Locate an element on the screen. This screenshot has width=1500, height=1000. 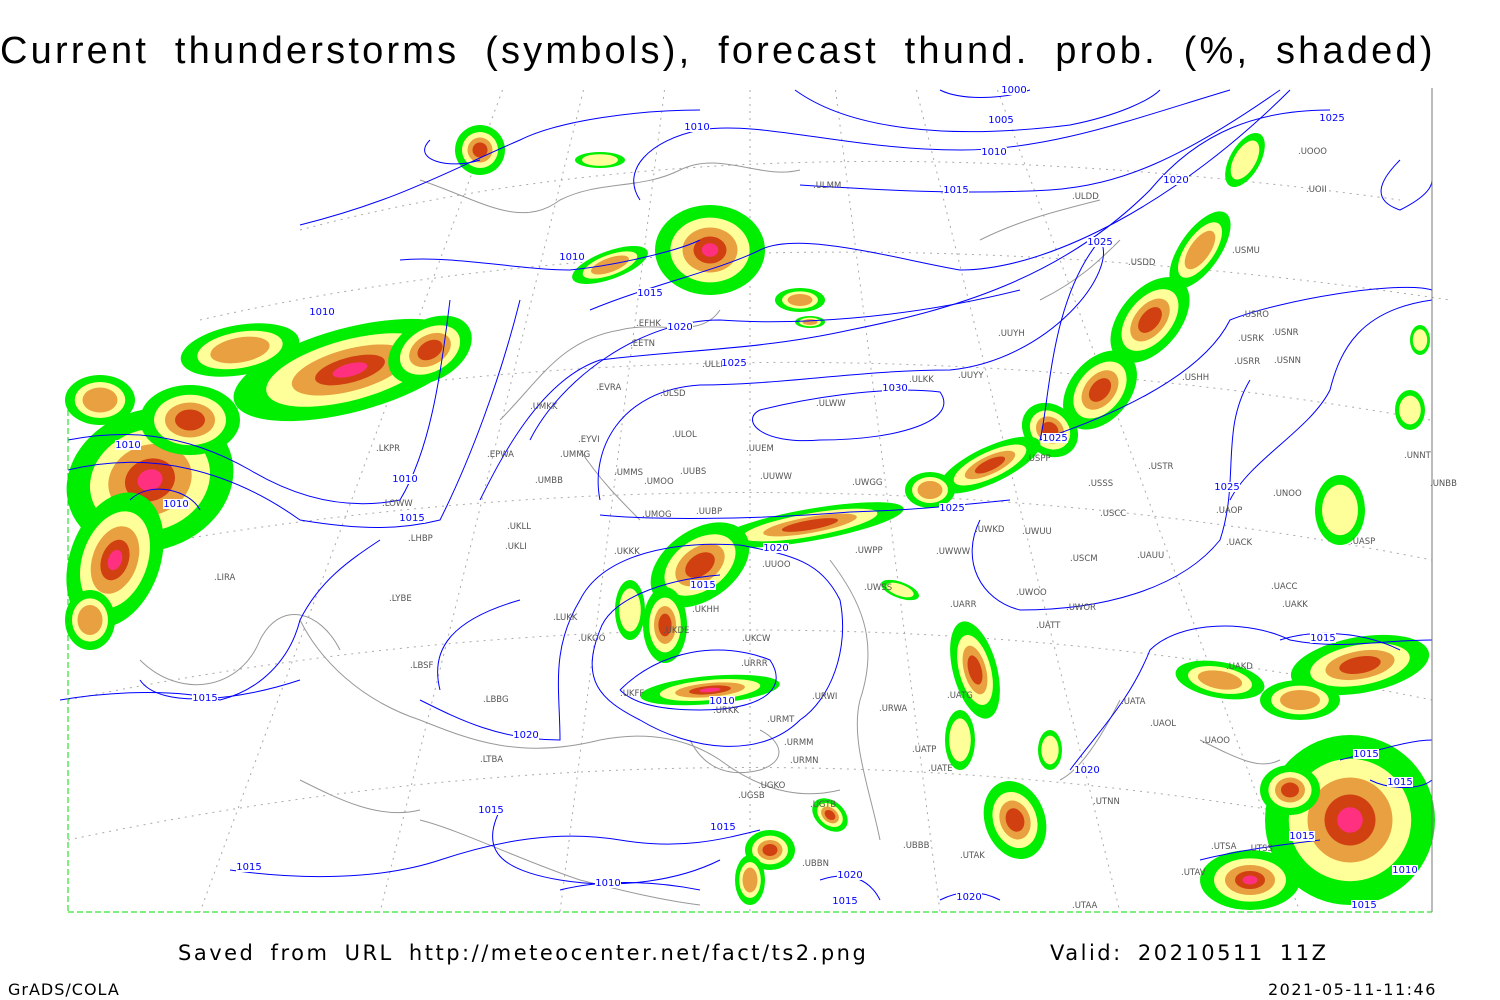
station-label: .UATA is located at coordinates (1133, 702).